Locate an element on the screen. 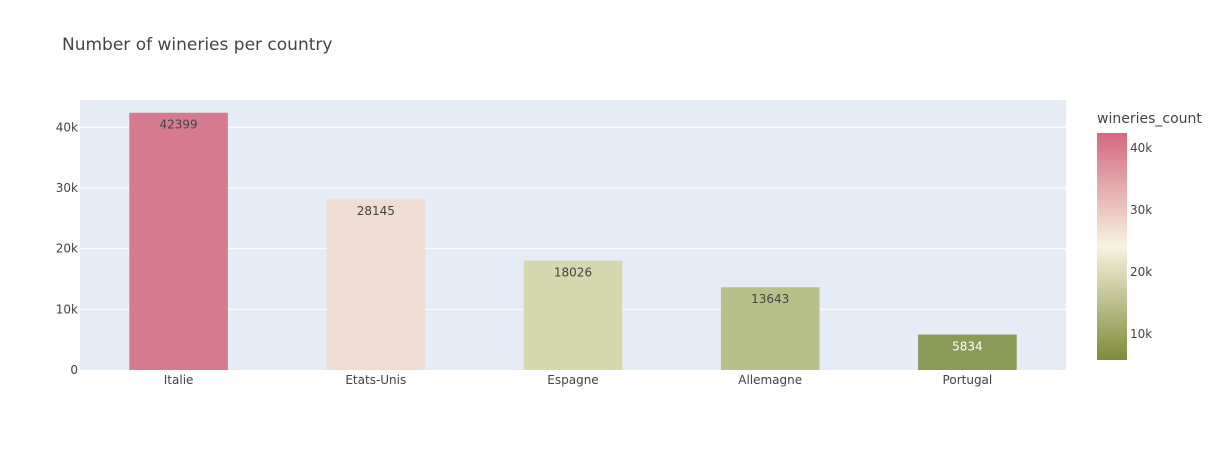  y-tick-label: 0 is located at coordinates (74, 370).